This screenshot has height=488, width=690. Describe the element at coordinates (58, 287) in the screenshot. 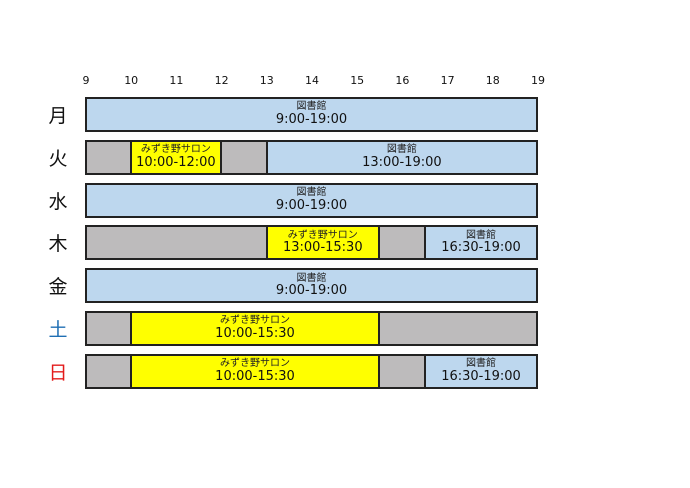

I see `day-label: 金` at that location.